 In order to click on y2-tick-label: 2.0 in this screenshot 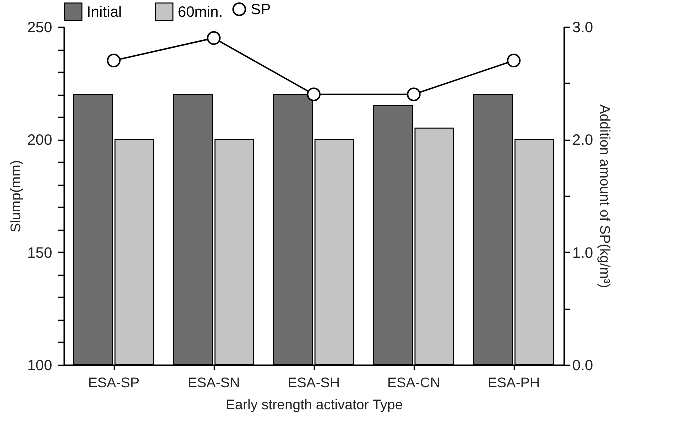, I will do `click(583, 141)`.